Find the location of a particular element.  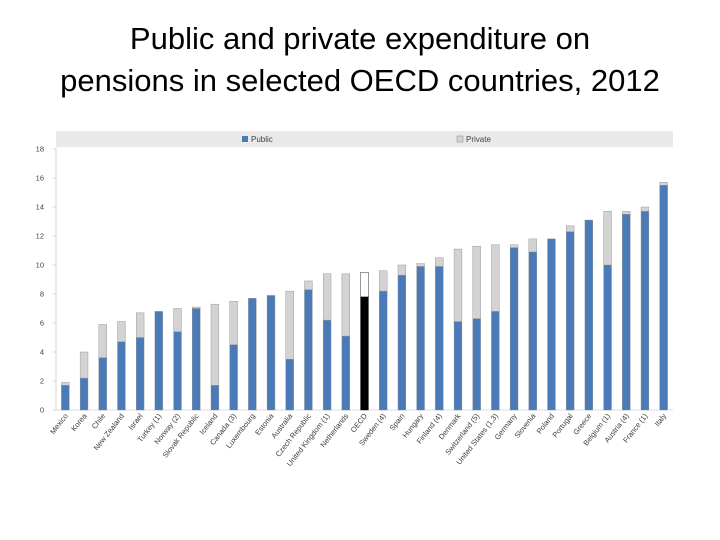

y-tick-label: 12 is located at coordinates (40, 236).